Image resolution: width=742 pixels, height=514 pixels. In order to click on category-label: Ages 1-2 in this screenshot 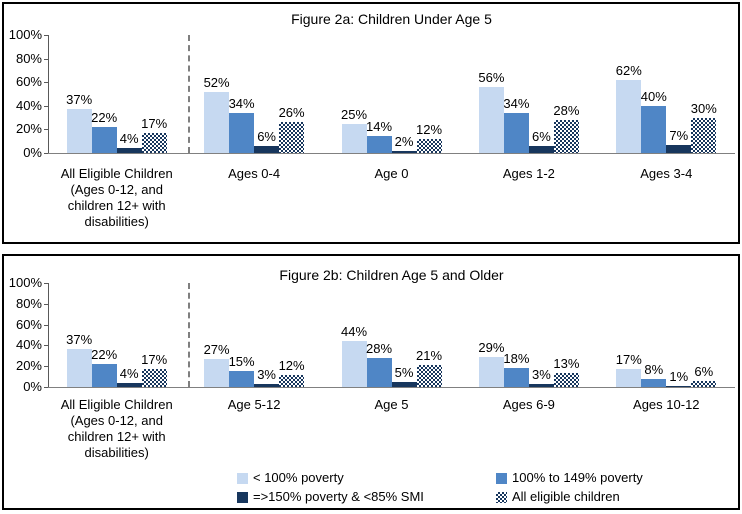, I will do `click(528, 173)`.